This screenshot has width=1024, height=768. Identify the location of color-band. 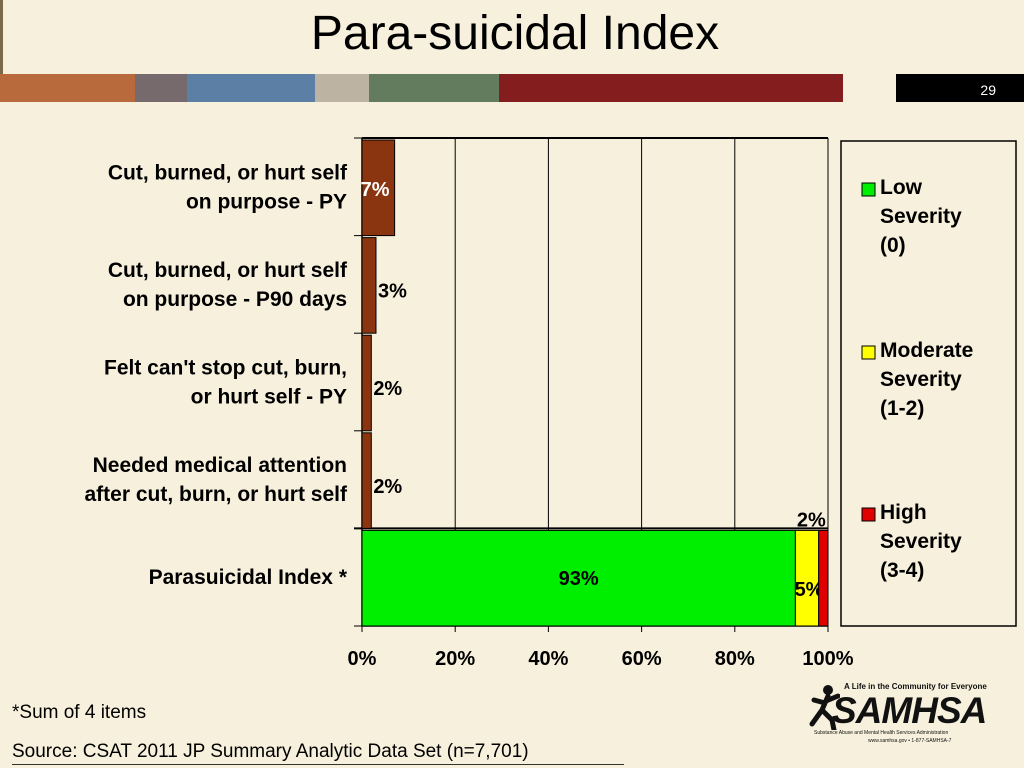
(512, 88).